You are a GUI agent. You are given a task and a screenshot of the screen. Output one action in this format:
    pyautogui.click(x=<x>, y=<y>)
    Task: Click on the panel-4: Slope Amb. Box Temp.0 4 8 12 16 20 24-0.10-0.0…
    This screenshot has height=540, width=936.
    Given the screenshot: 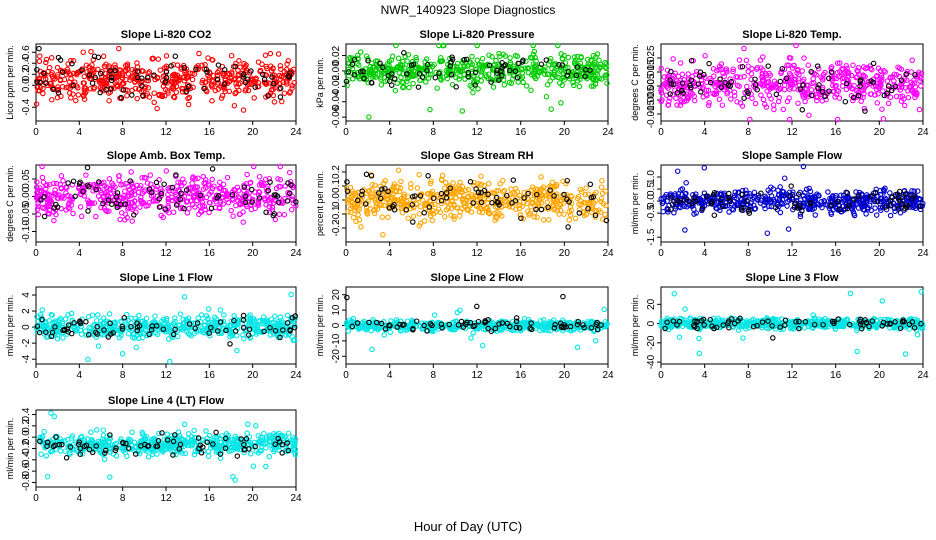 What is the action you would take?
    pyautogui.click(x=153, y=204)
    